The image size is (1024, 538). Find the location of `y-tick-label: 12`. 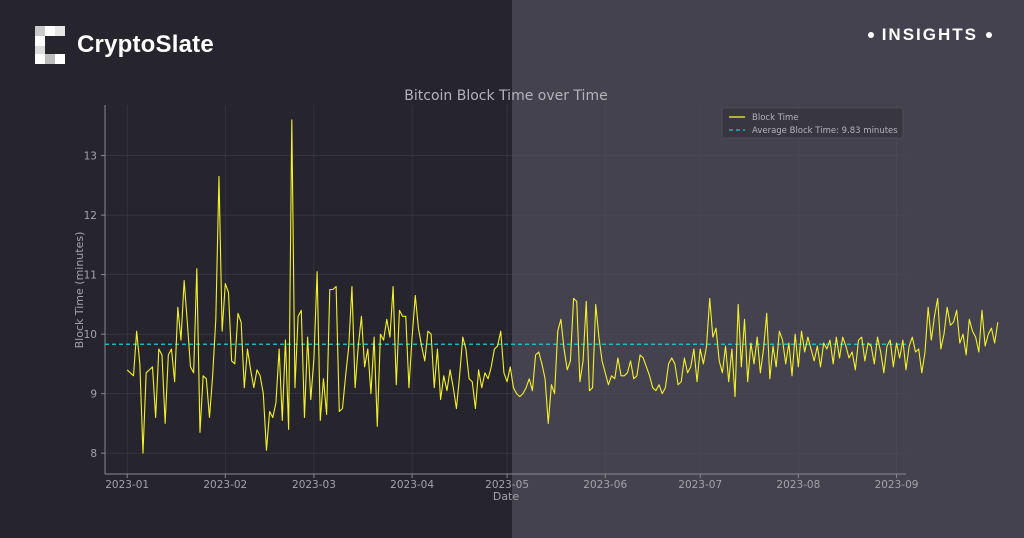

y-tick-label: 12 is located at coordinates (90, 216).